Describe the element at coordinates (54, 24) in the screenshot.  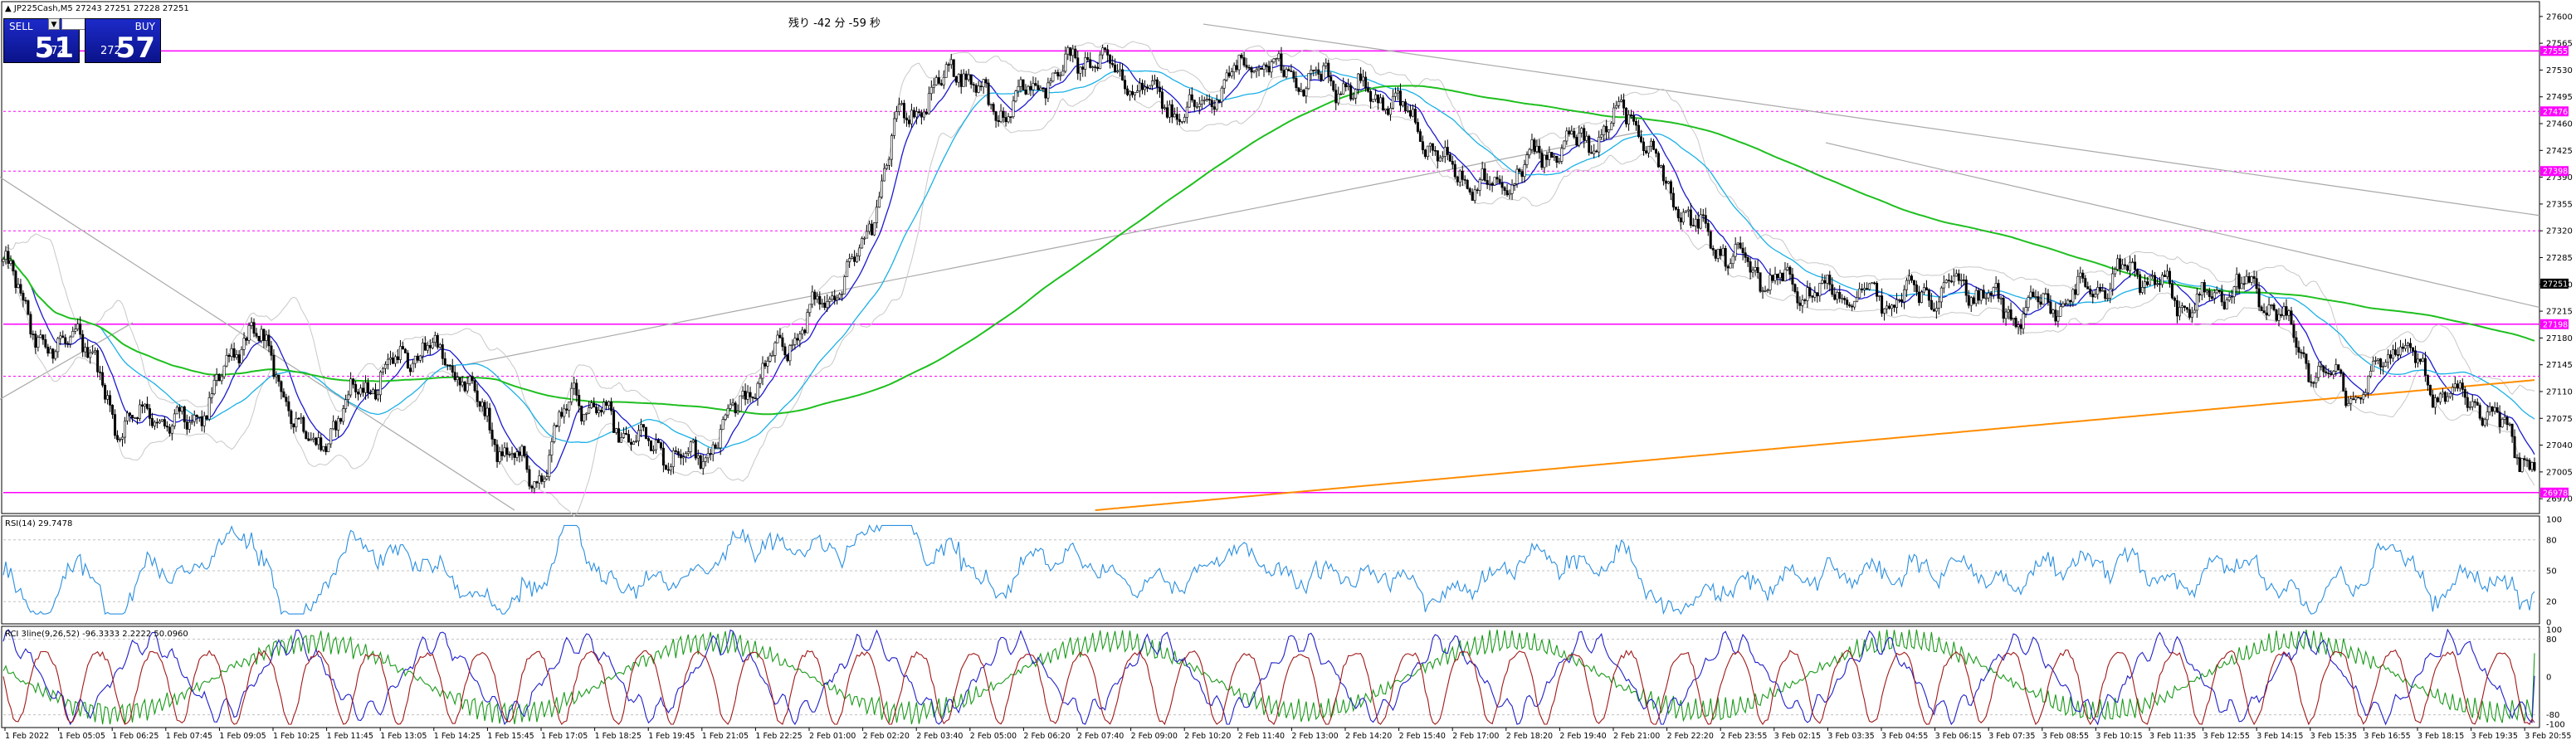
I see `lot-dropdown-icon: ▼` at that location.